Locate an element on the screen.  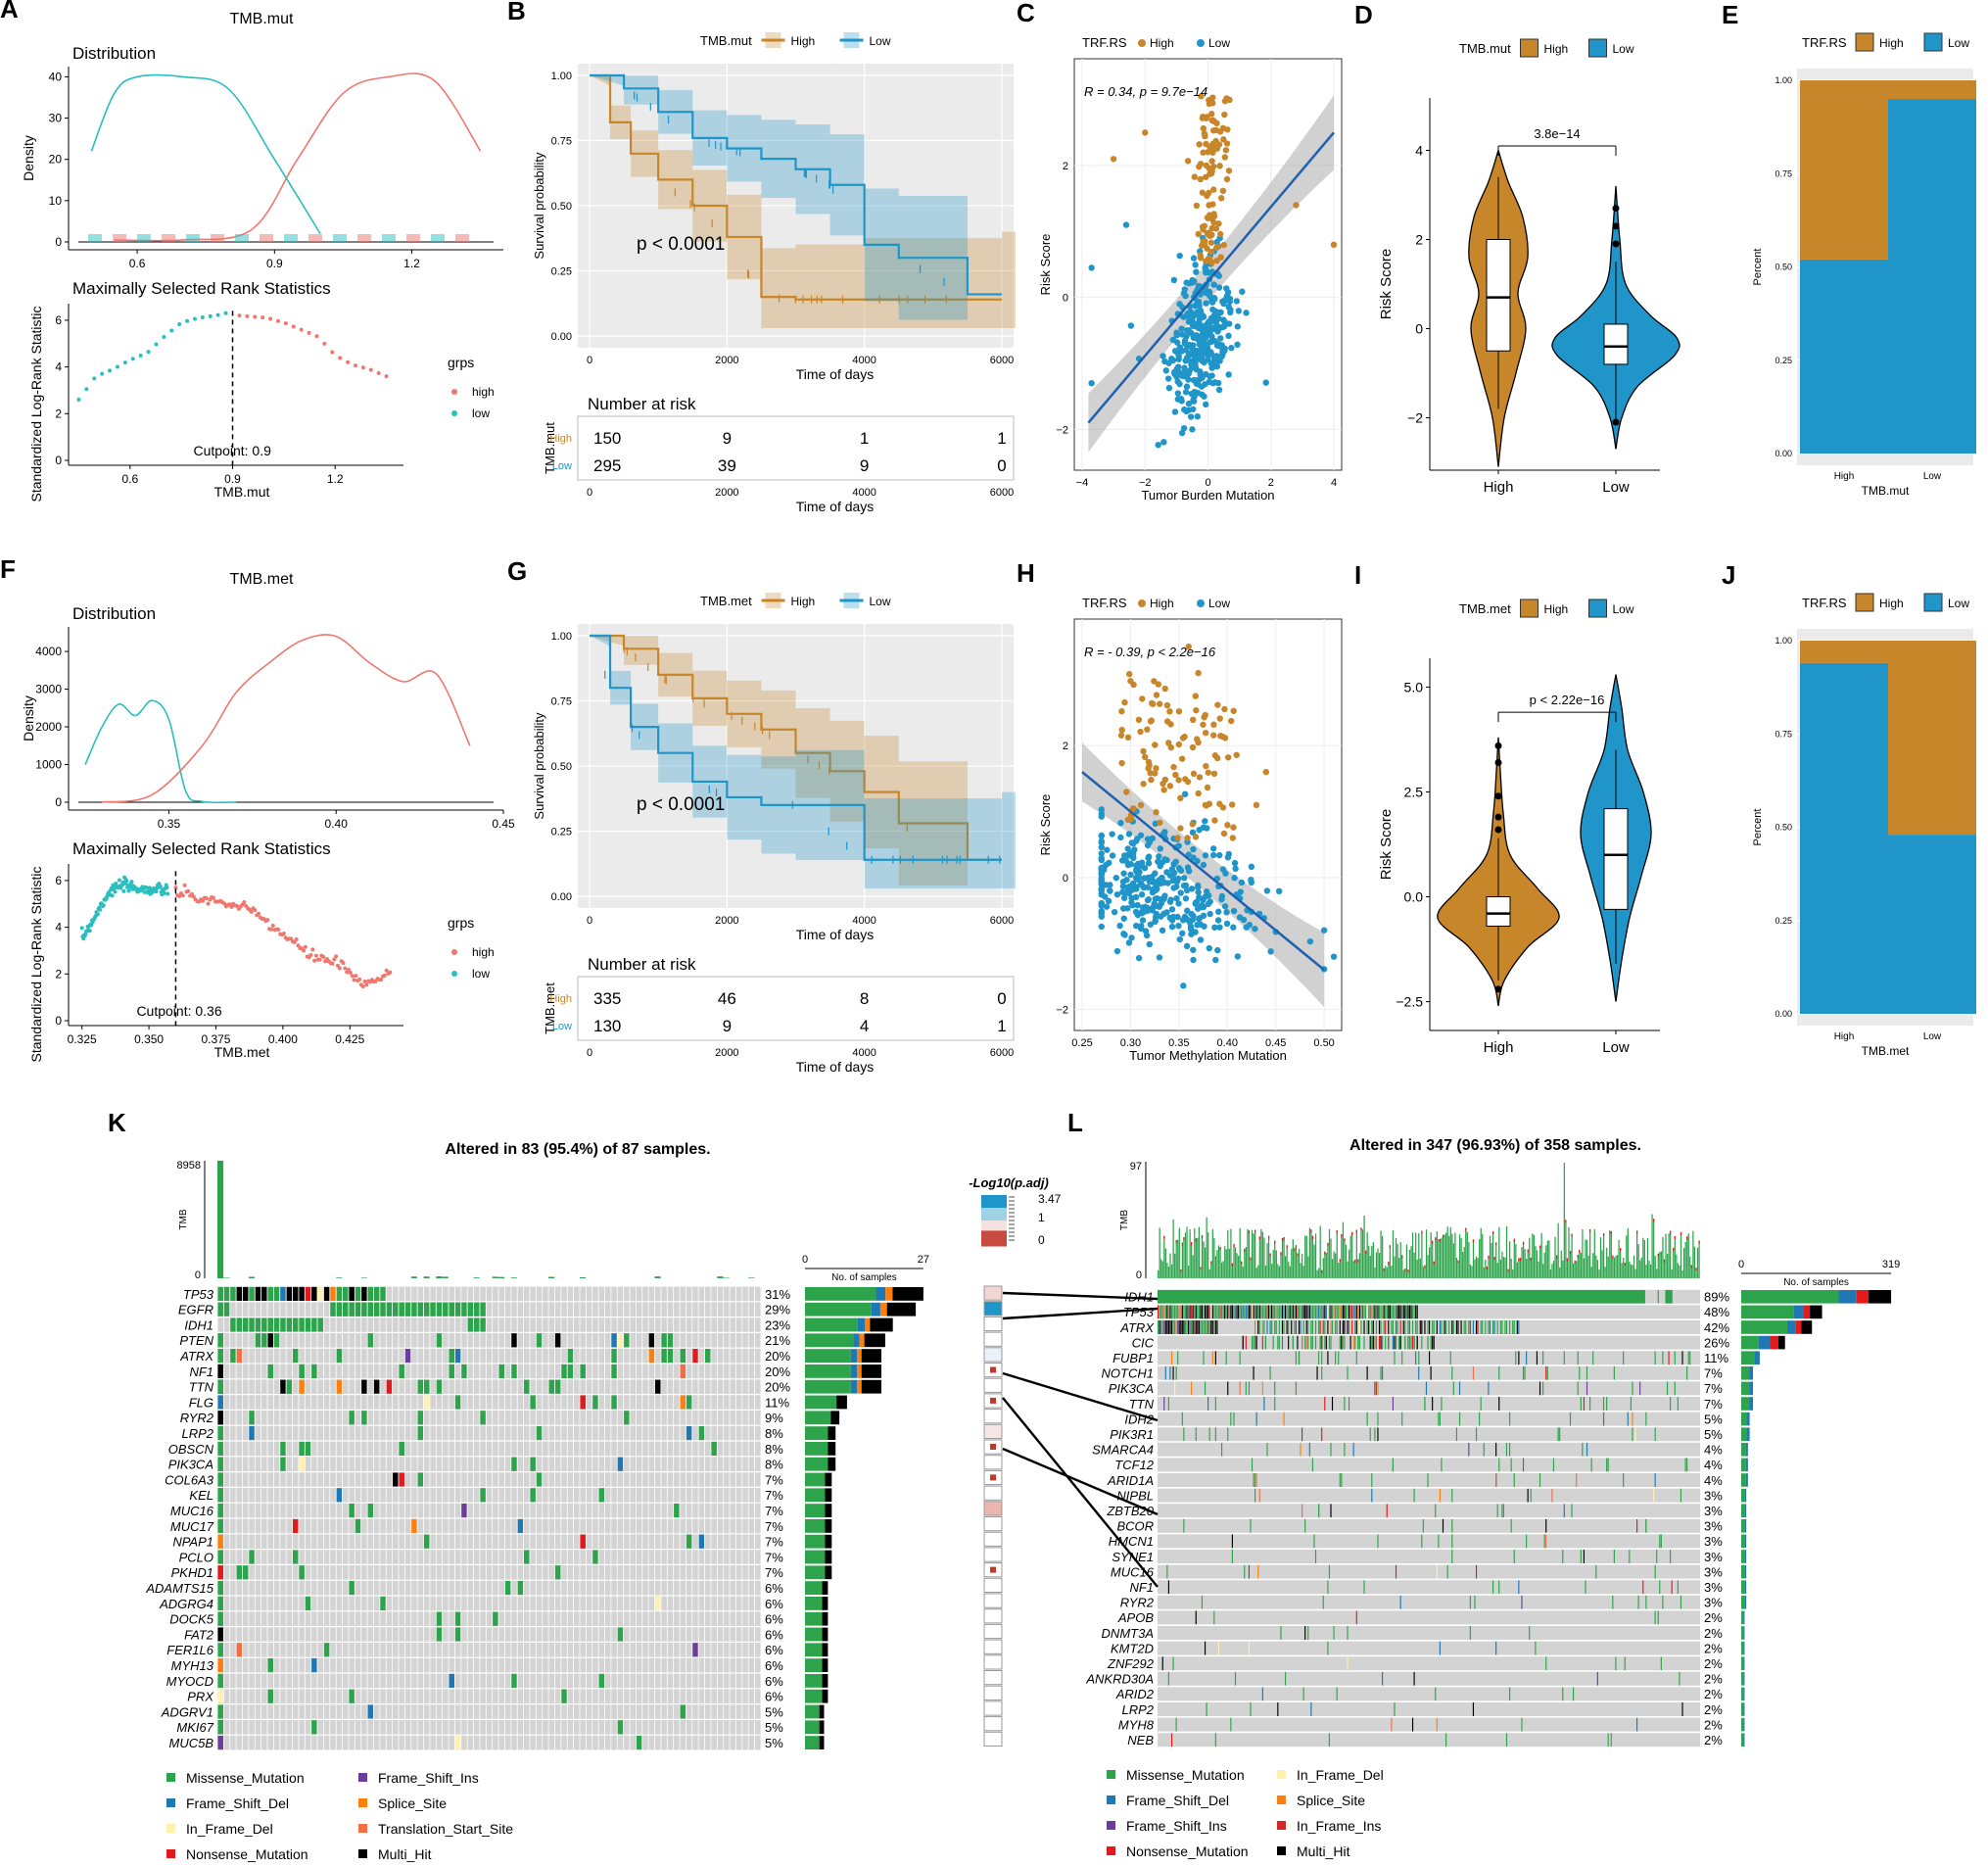
gene-percent-MUC17: 7% is located at coordinates (774, 1526).